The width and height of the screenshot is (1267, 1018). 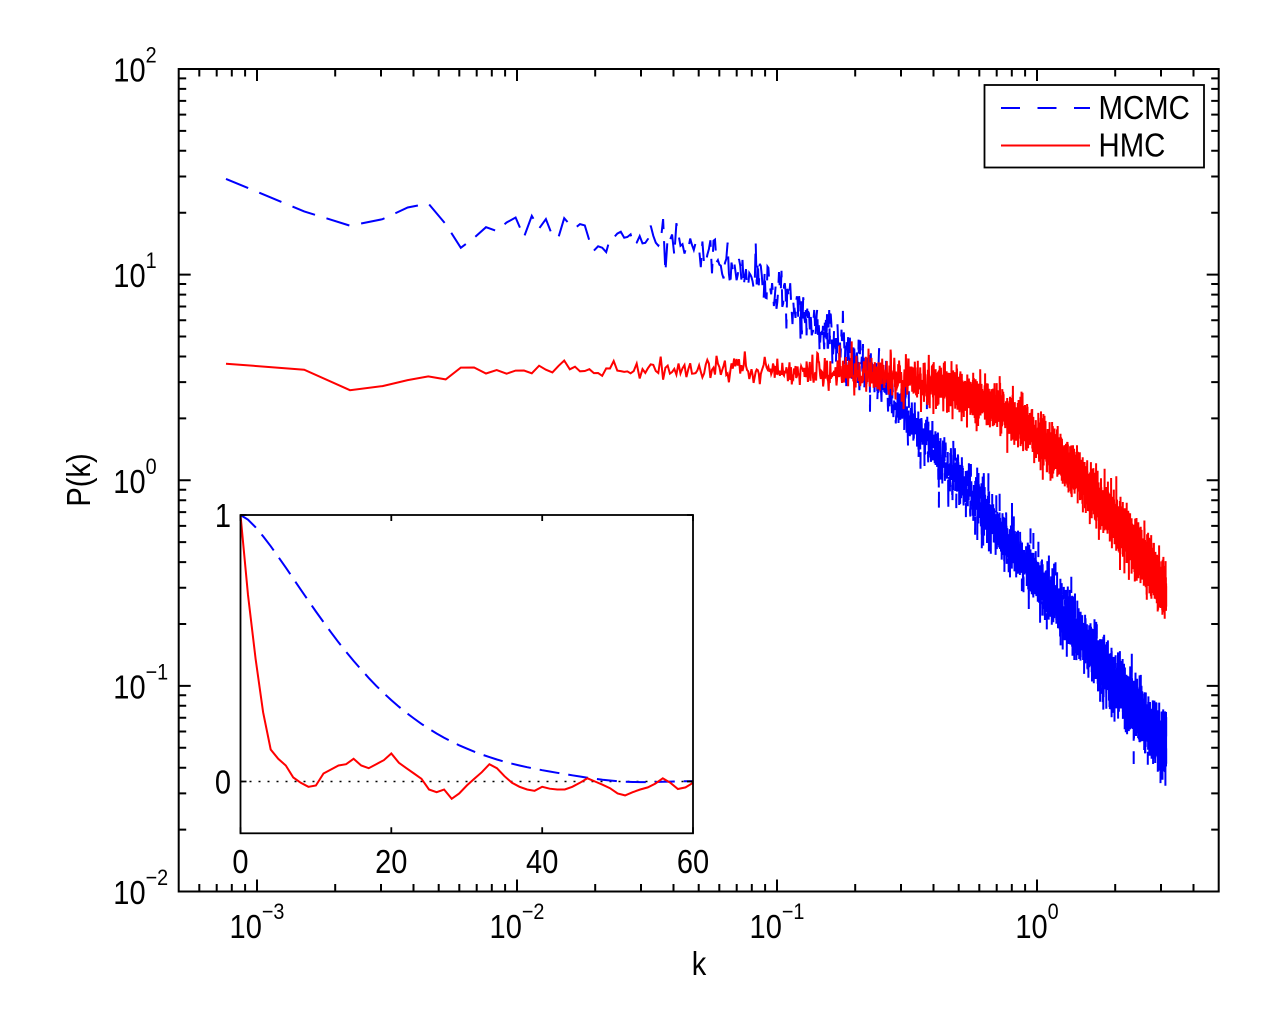 What do you see at coordinates (257, 923) in the screenshot?
I see `svg-text: 10−3` at bounding box center [257, 923].